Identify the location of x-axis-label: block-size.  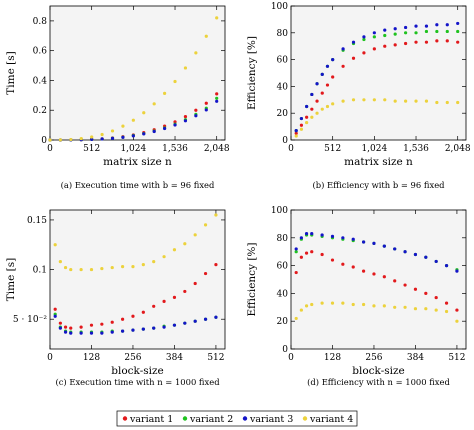
(378, 371).